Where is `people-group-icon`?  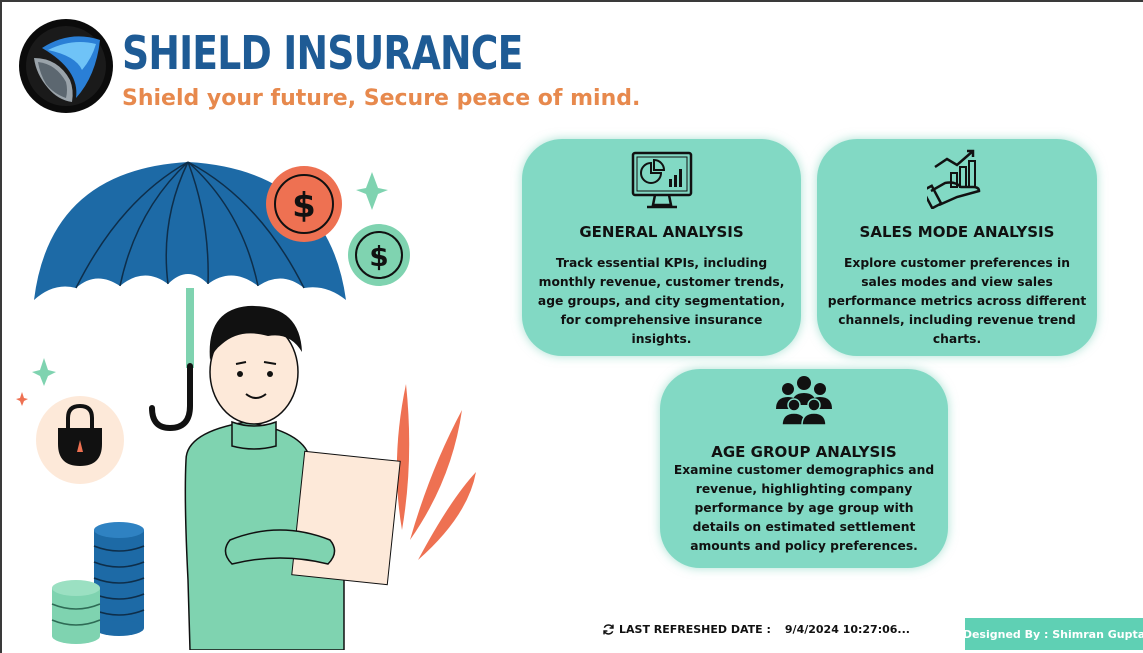 people-group-icon is located at coordinates (804, 401).